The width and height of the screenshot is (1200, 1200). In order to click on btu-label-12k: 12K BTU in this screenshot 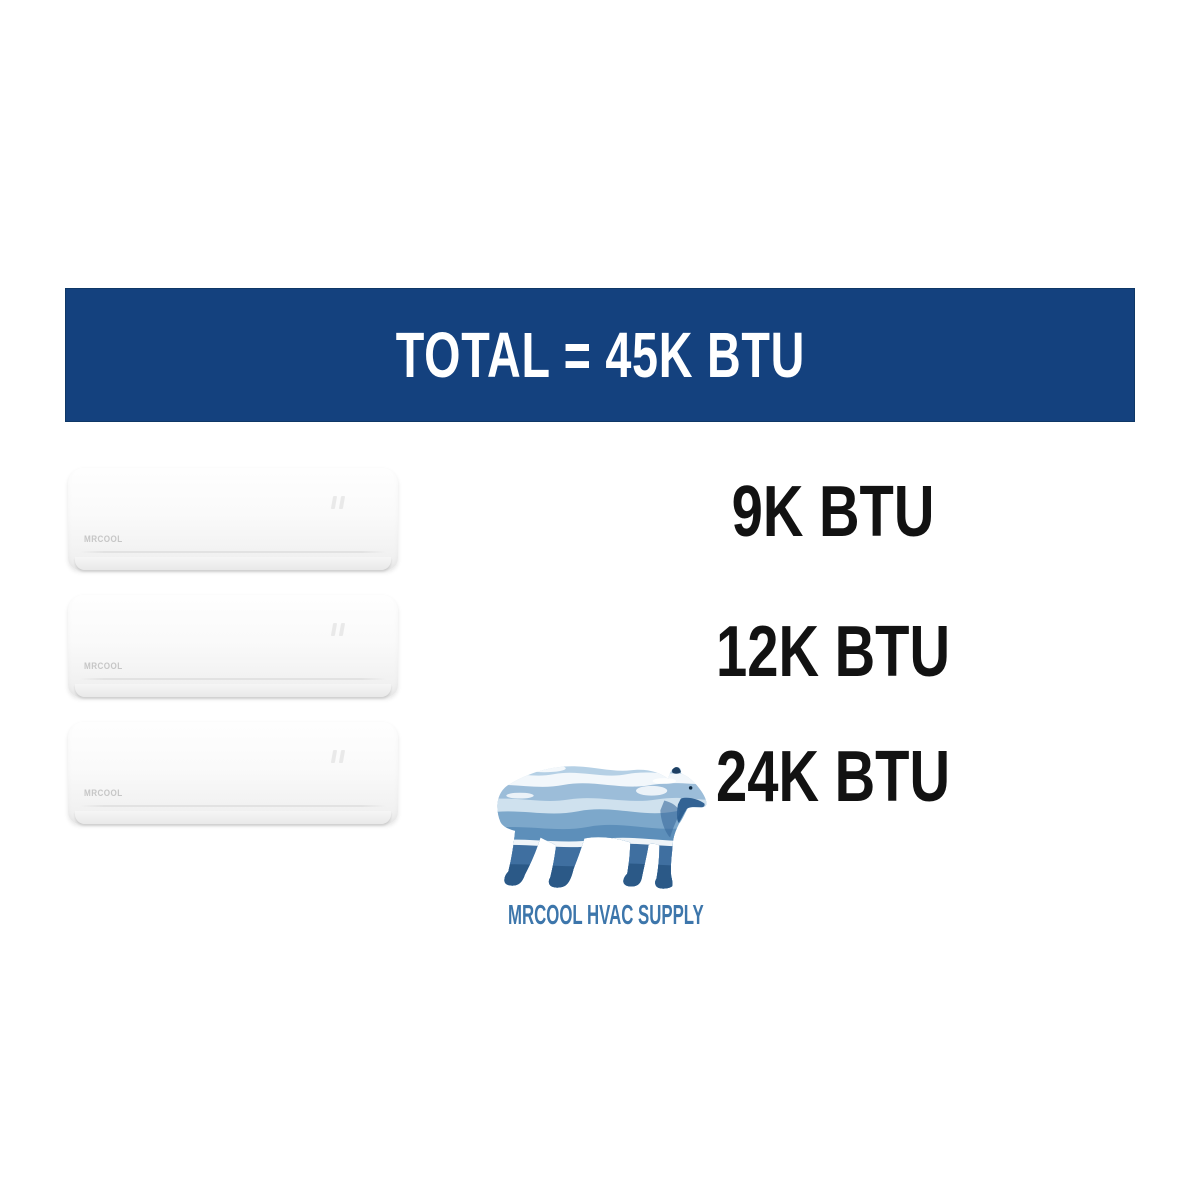, I will do `click(833, 652)`.